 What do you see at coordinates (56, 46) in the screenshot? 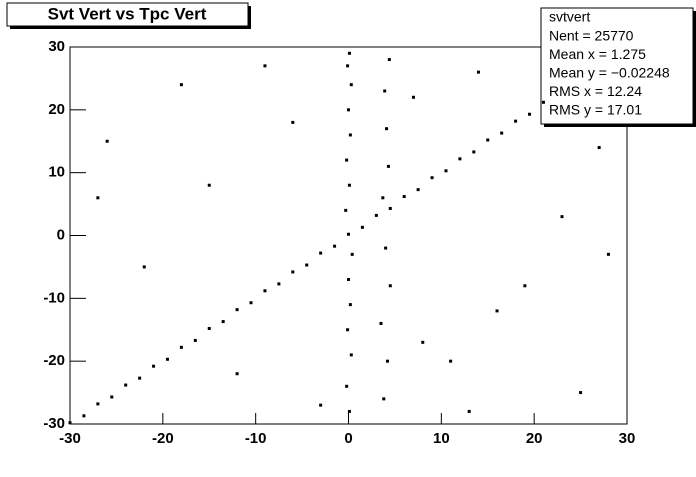
I see `y-tick-label: 30` at bounding box center [56, 46].